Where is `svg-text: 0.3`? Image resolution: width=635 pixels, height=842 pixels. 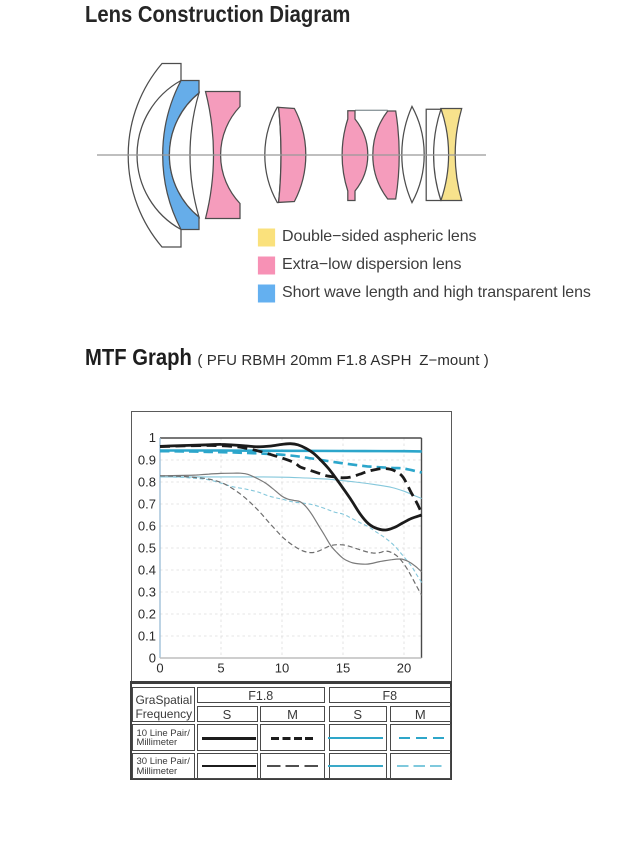 svg-text: 0.3 is located at coordinates (147, 592).